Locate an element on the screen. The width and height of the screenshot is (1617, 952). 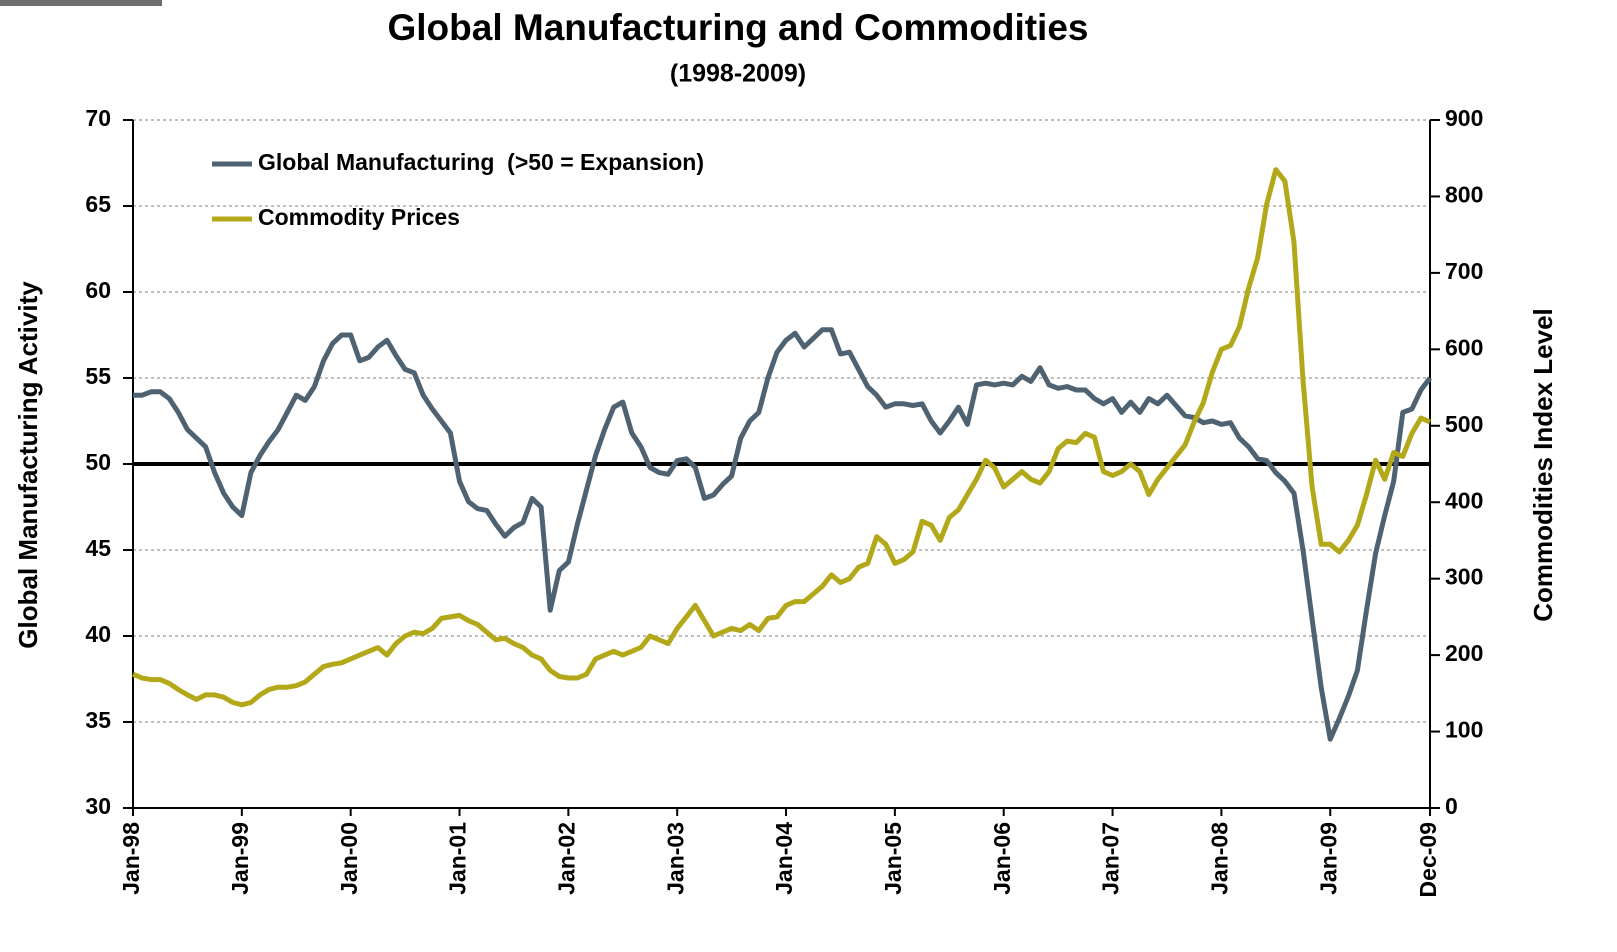
x-tick-label: Jan-08 is located at coordinates (1219, 858).